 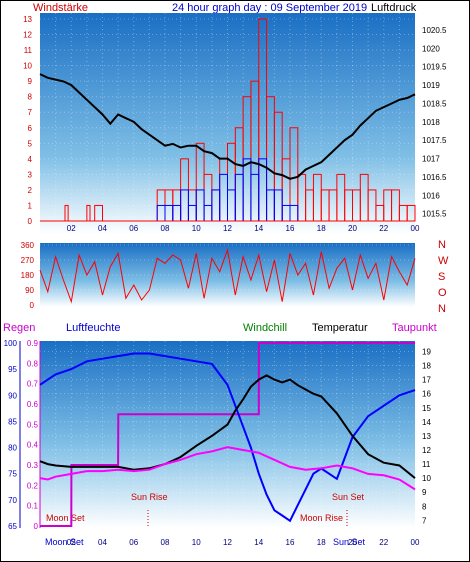 What do you see at coordinates (227, 228) in the screenshot?
I see `top-x-tick-5: 12` at bounding box center [227, 228].